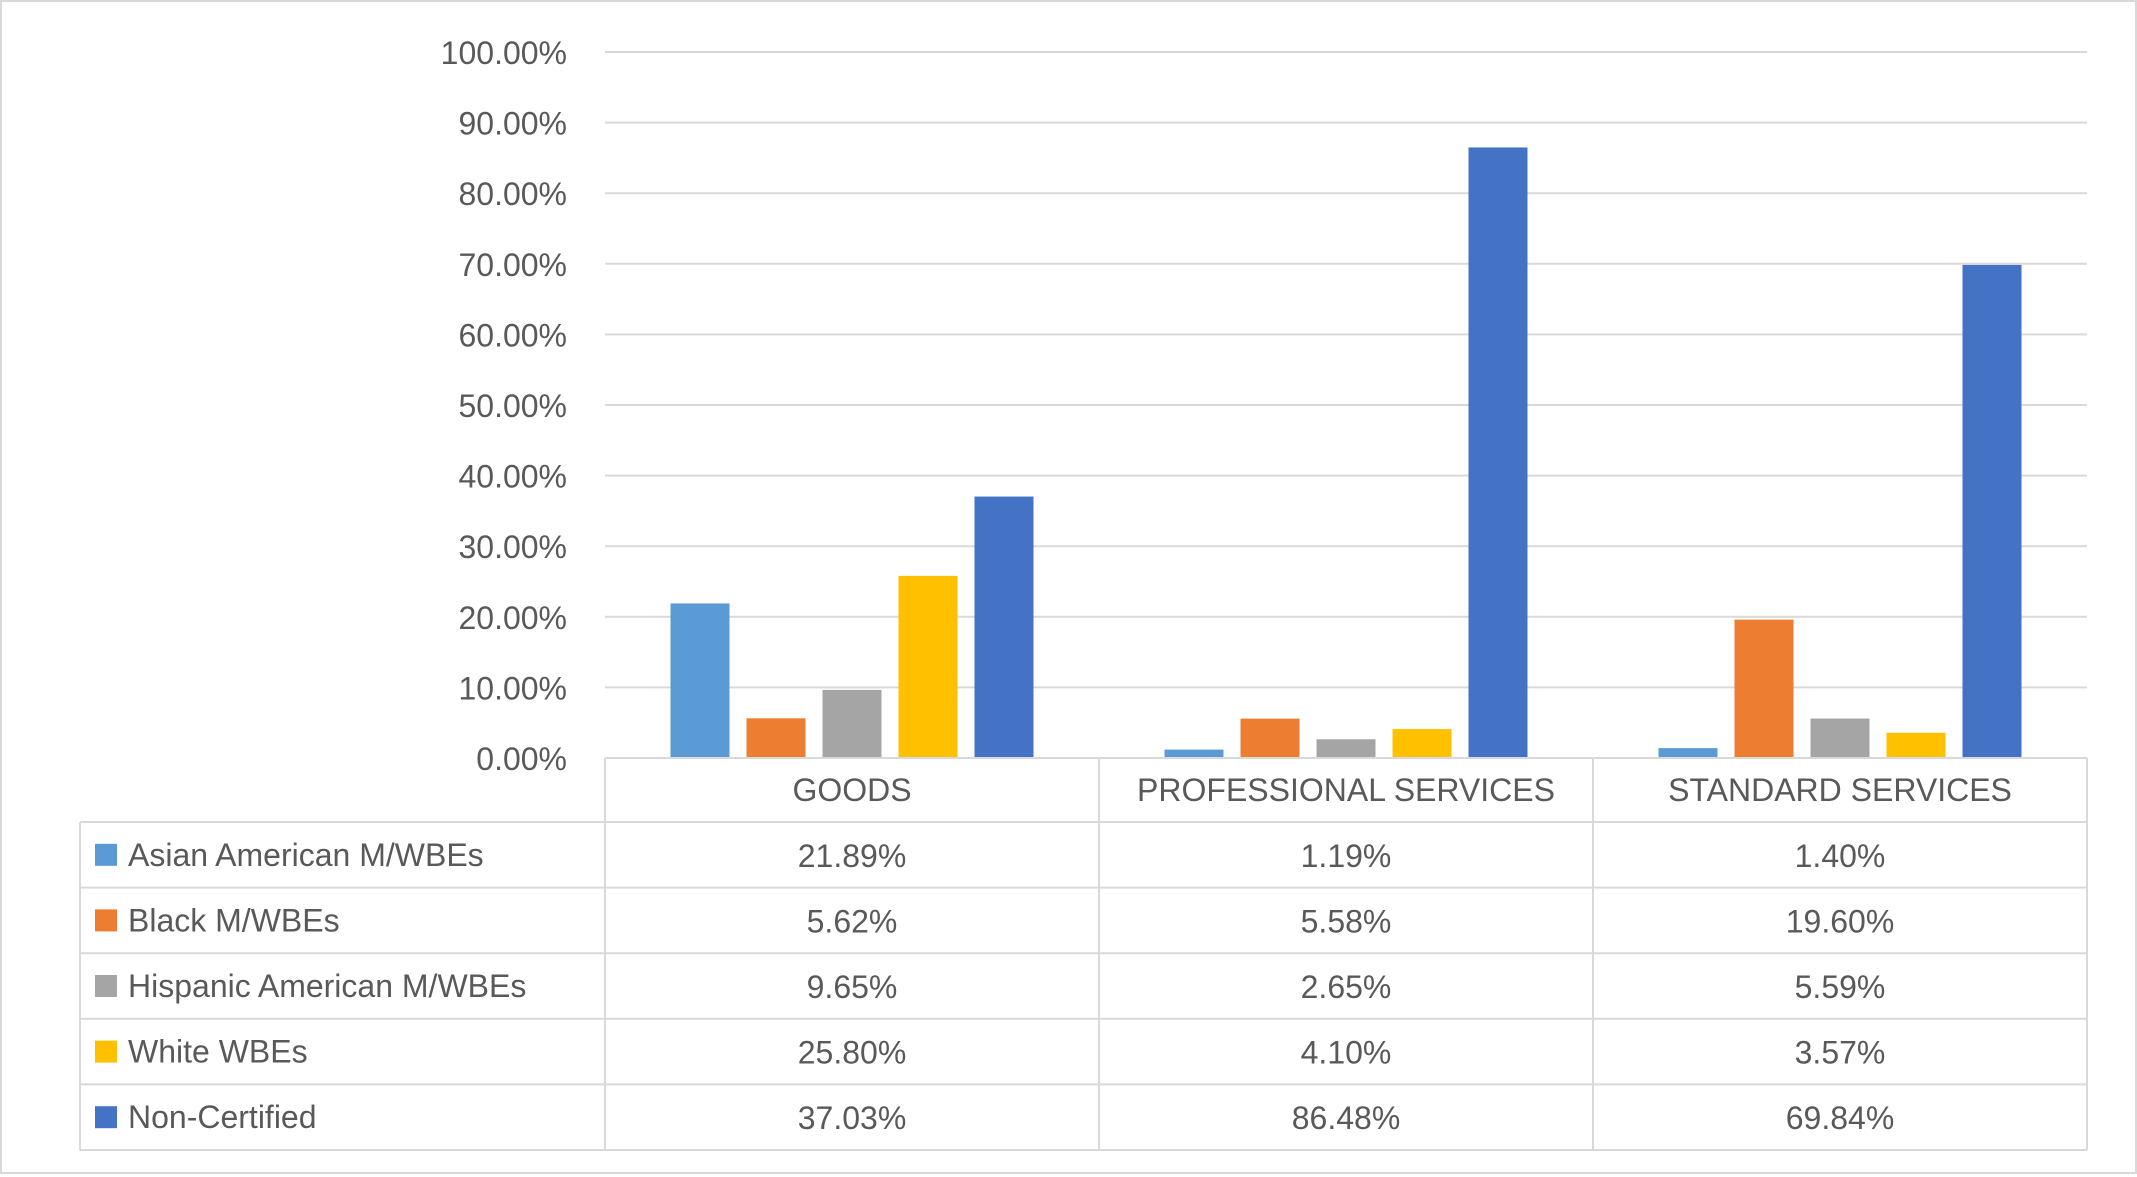  I want to click on bar-white-wbes-standard-services, so click(1916, 745).